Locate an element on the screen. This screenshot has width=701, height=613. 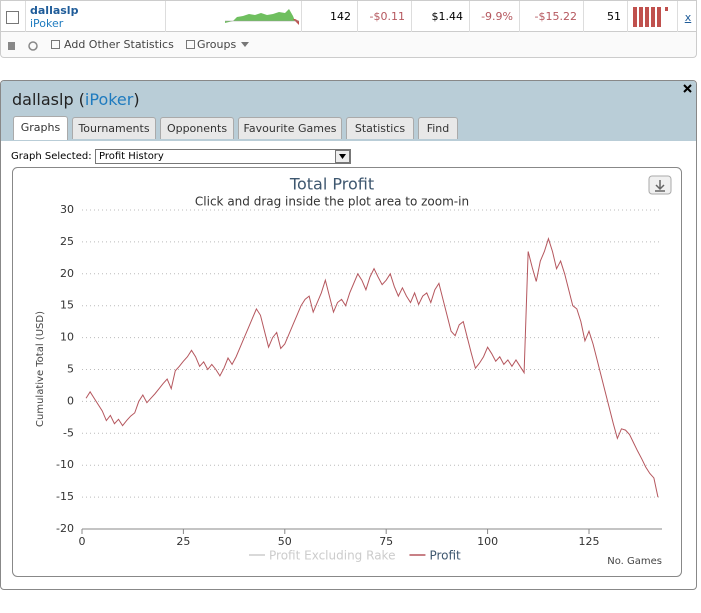
y-axis-label: Cumulative Total (USD) is located at coordinates (40, 369).